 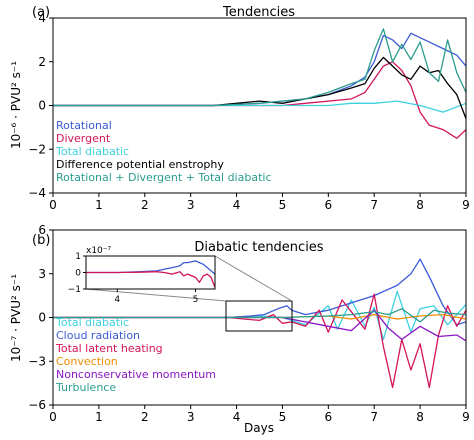 I want to click on panel-a-ytick-label: 2, so click(x=42, y=62).